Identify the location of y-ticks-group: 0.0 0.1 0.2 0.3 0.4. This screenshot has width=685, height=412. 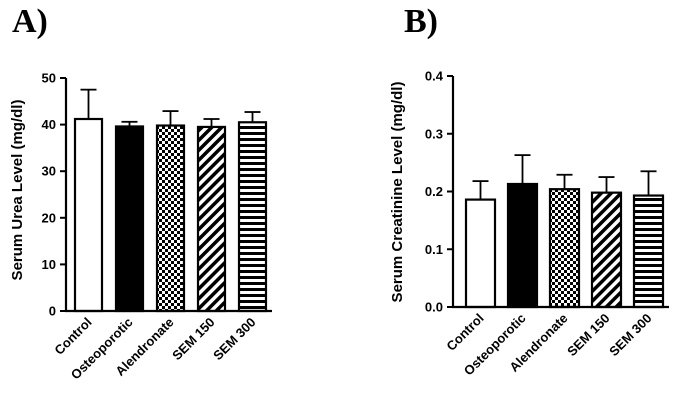
(439, 192).